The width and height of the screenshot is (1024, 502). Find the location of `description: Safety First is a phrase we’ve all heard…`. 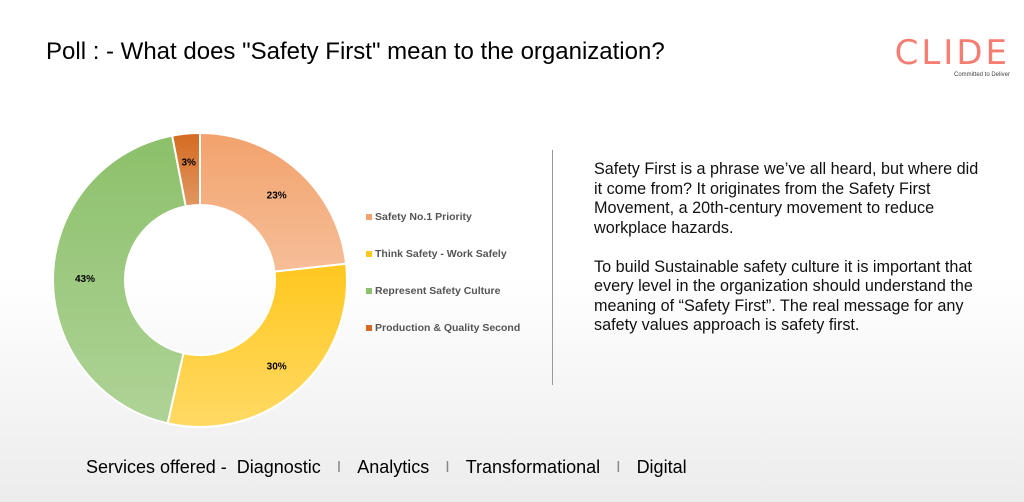

description: Safety First is a phrase we’ve all heard… is located at coordinates (789, 257).